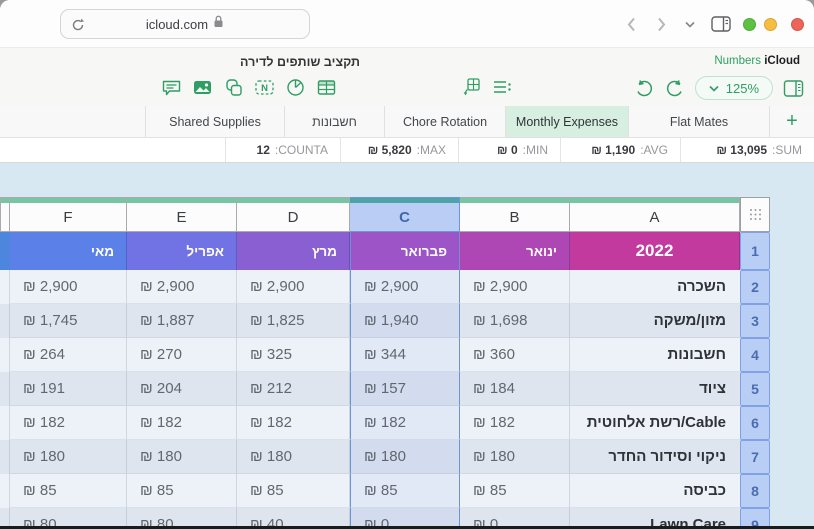 The height and width of the screenshot is (529, 814). What do you see at coordinates (770, 24) in the screenshot?
I see `traffic-light-yellow` at bounding box center [770, 24].